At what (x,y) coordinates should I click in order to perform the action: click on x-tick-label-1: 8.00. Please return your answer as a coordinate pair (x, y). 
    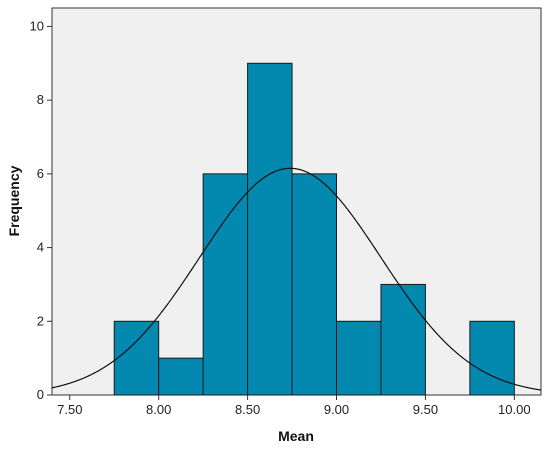
    Looking at the image, I should click on (158, 409).